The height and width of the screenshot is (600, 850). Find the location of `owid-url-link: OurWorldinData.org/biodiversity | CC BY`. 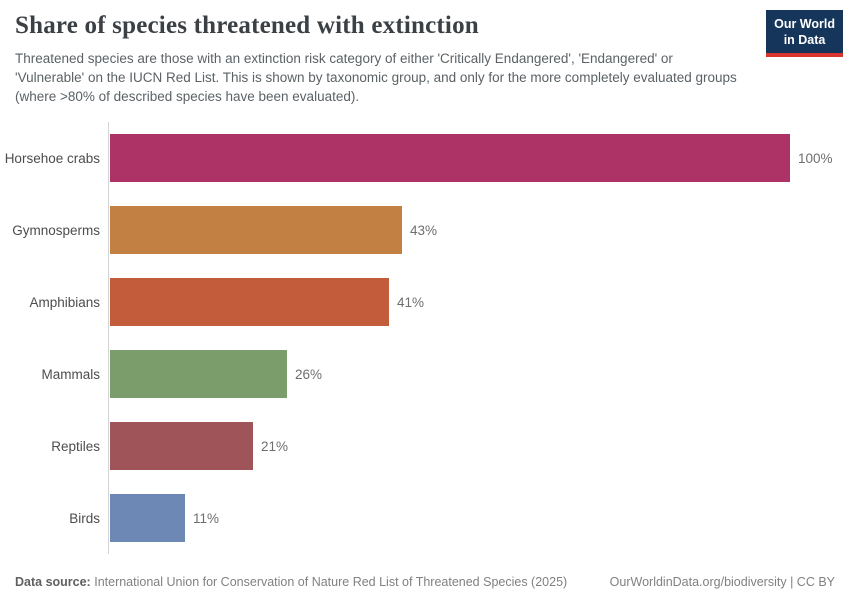

owid-url-link: OurWorldinData.org/biodiversity | CC BY is located at coordinates (722, 582).